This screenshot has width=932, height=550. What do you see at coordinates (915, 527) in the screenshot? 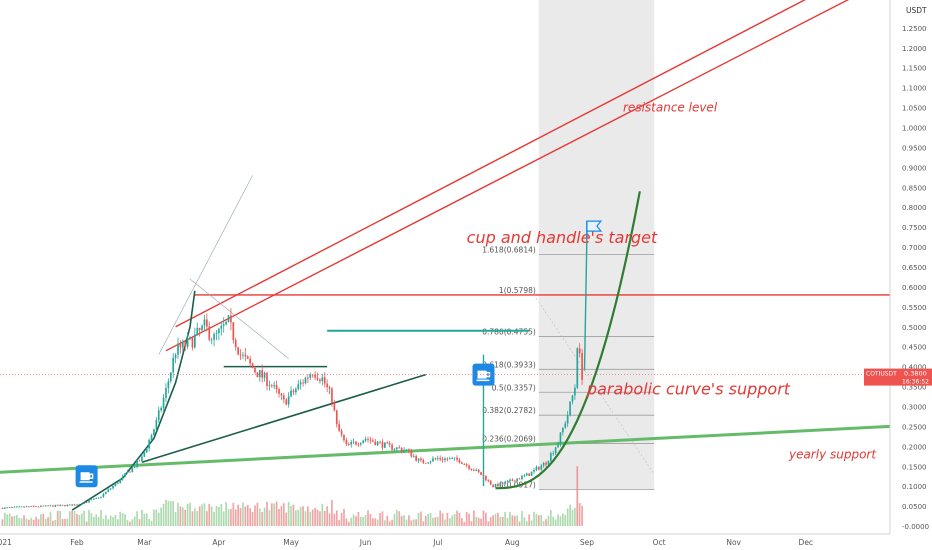
I see `price-tick-label: -0.0000` at bounding box center [915, 527].